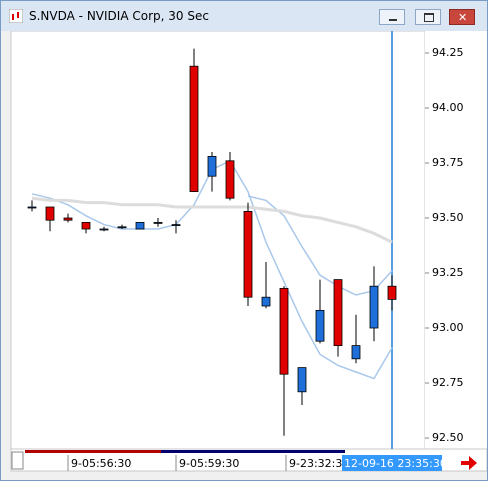 Image resolution: width=488 pixels, height=481 pixels. I want to click on y-tick-label: 93.50, so click(448, 217).